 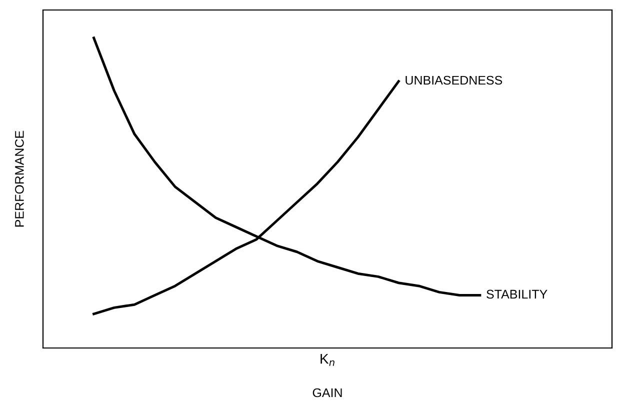 What do you see at coordinates (327, 393) in the screenshot?
I see `text: GAIN` at bounding box center [327, 393].